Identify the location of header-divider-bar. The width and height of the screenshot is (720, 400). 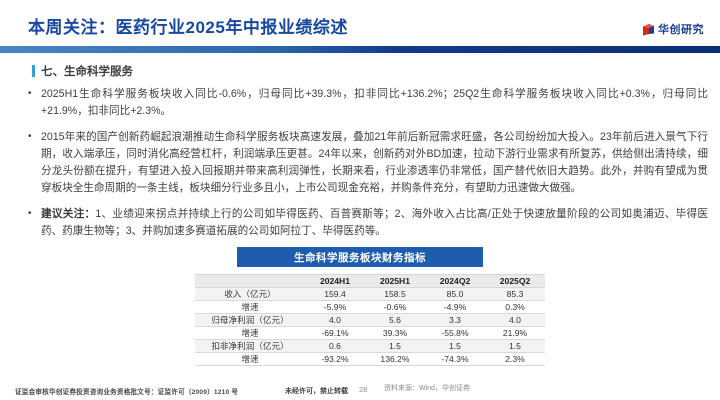
(360, 49).